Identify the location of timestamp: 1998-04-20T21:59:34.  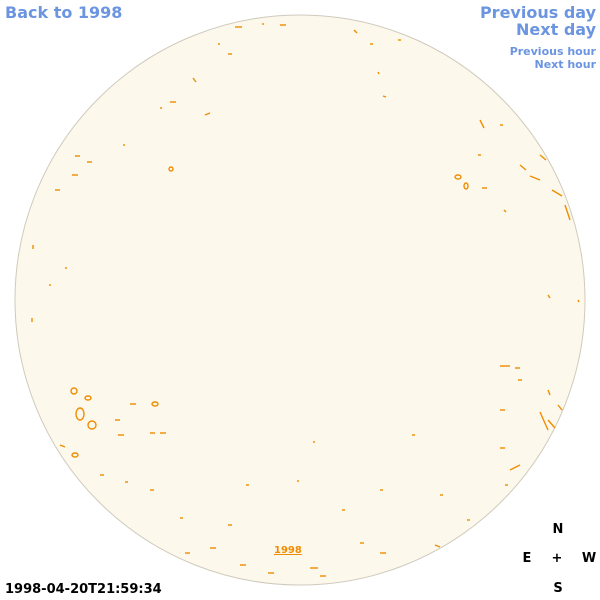
(83, 589).